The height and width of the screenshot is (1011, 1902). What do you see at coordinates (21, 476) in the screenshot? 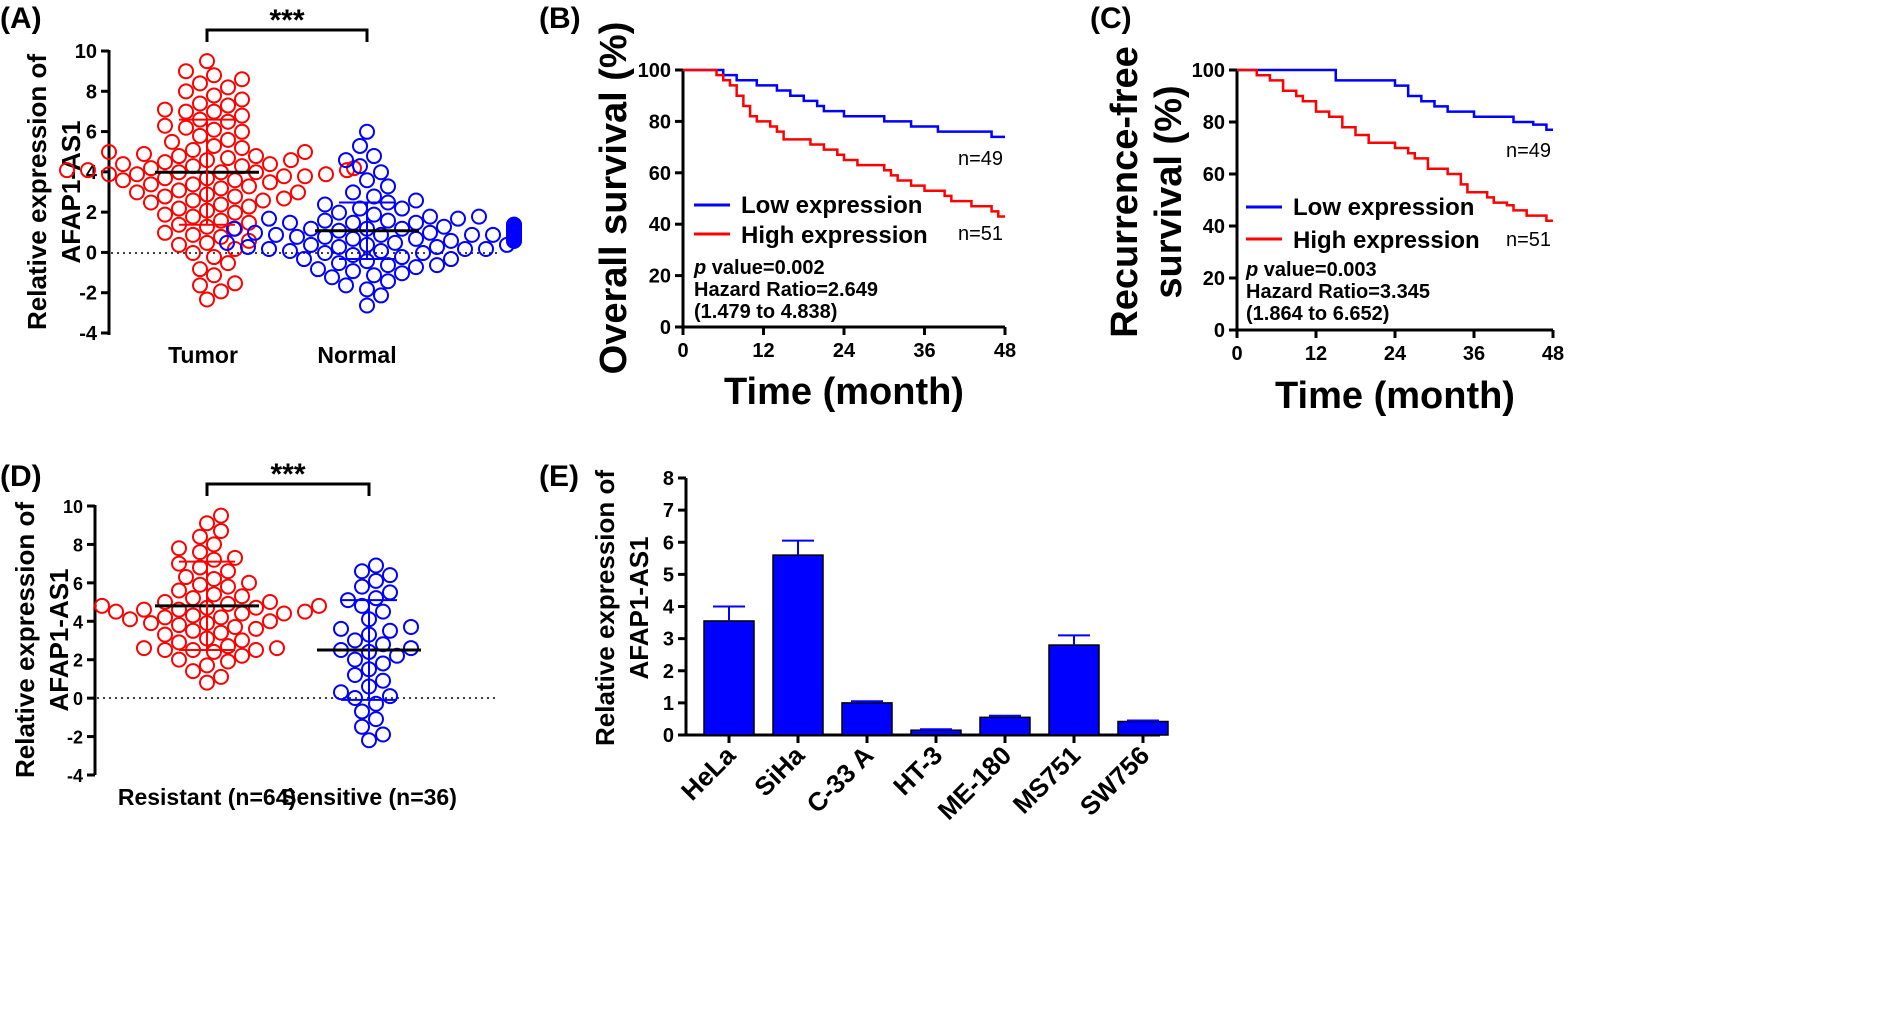
I see `panel-d-label: (D)` at bounding box center [21, 476].